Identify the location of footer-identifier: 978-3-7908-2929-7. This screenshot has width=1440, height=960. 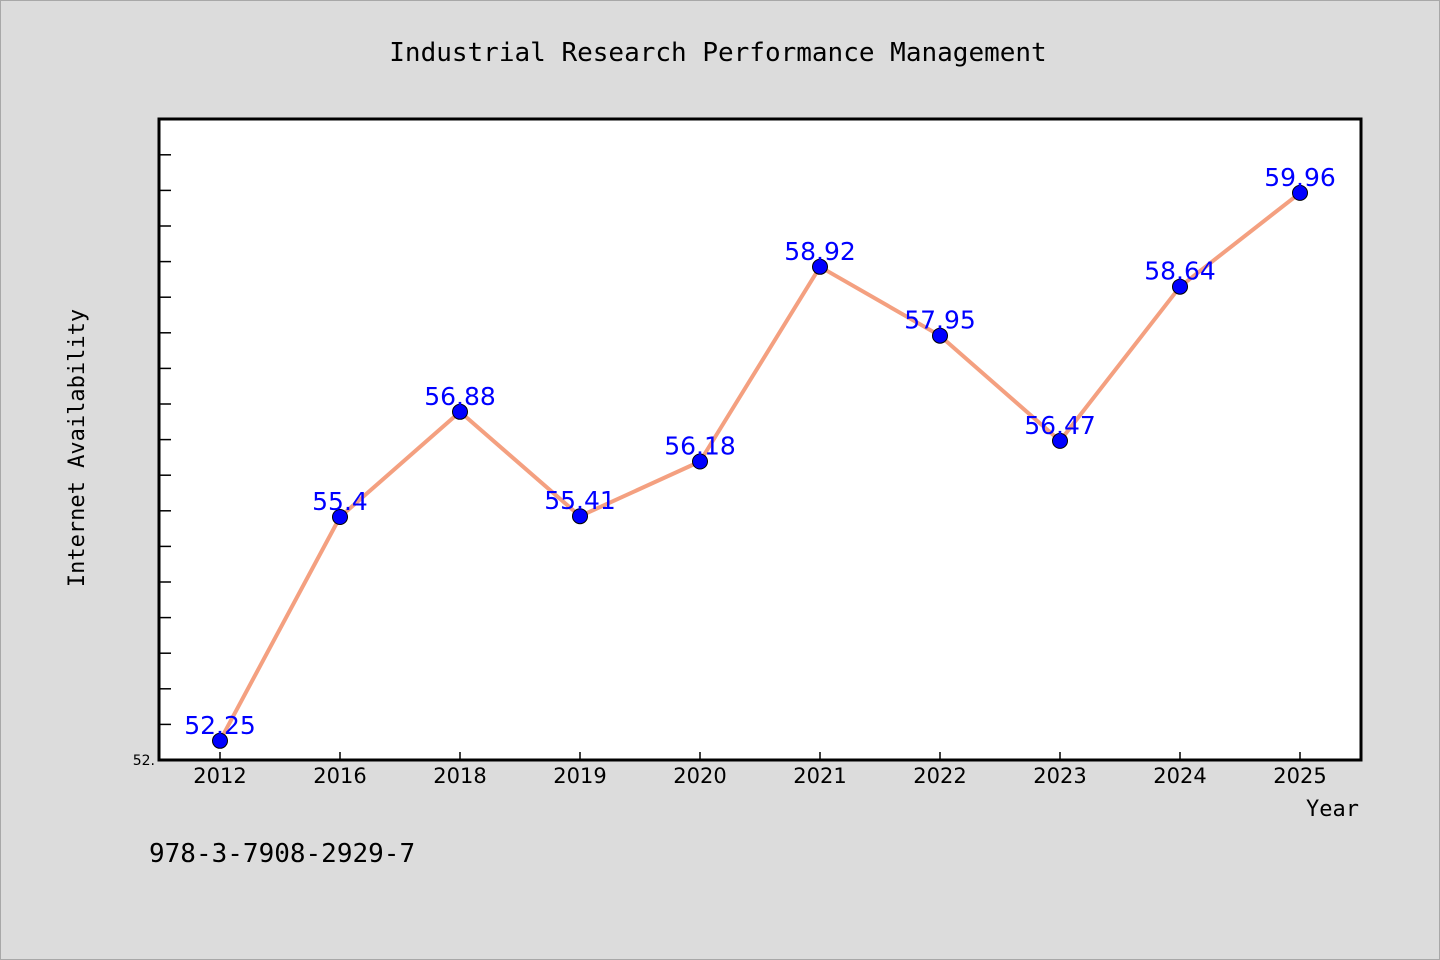
(282, 854).